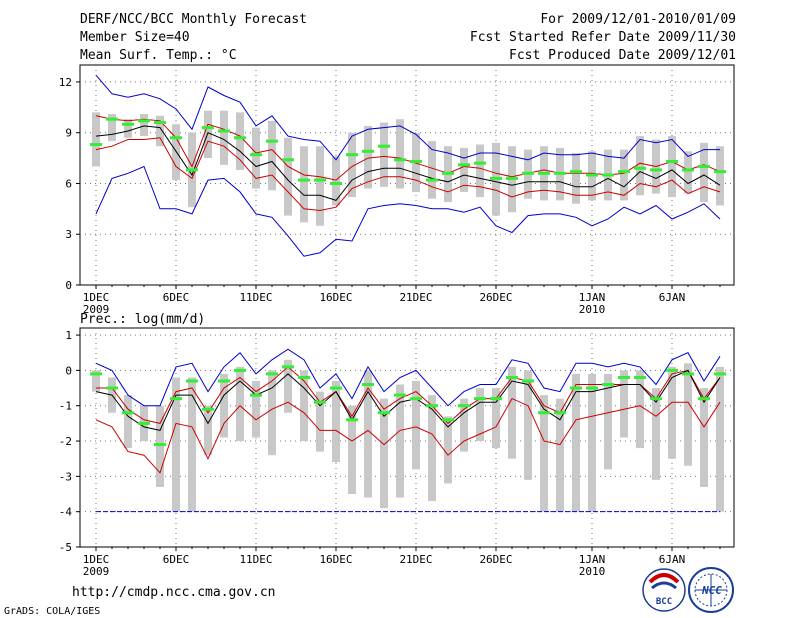  Describe the element at coordinates (602, 37) in the screenshot. I see `fcst-started-date: Fcst Started Refer Date 2009/11/30` at that location.